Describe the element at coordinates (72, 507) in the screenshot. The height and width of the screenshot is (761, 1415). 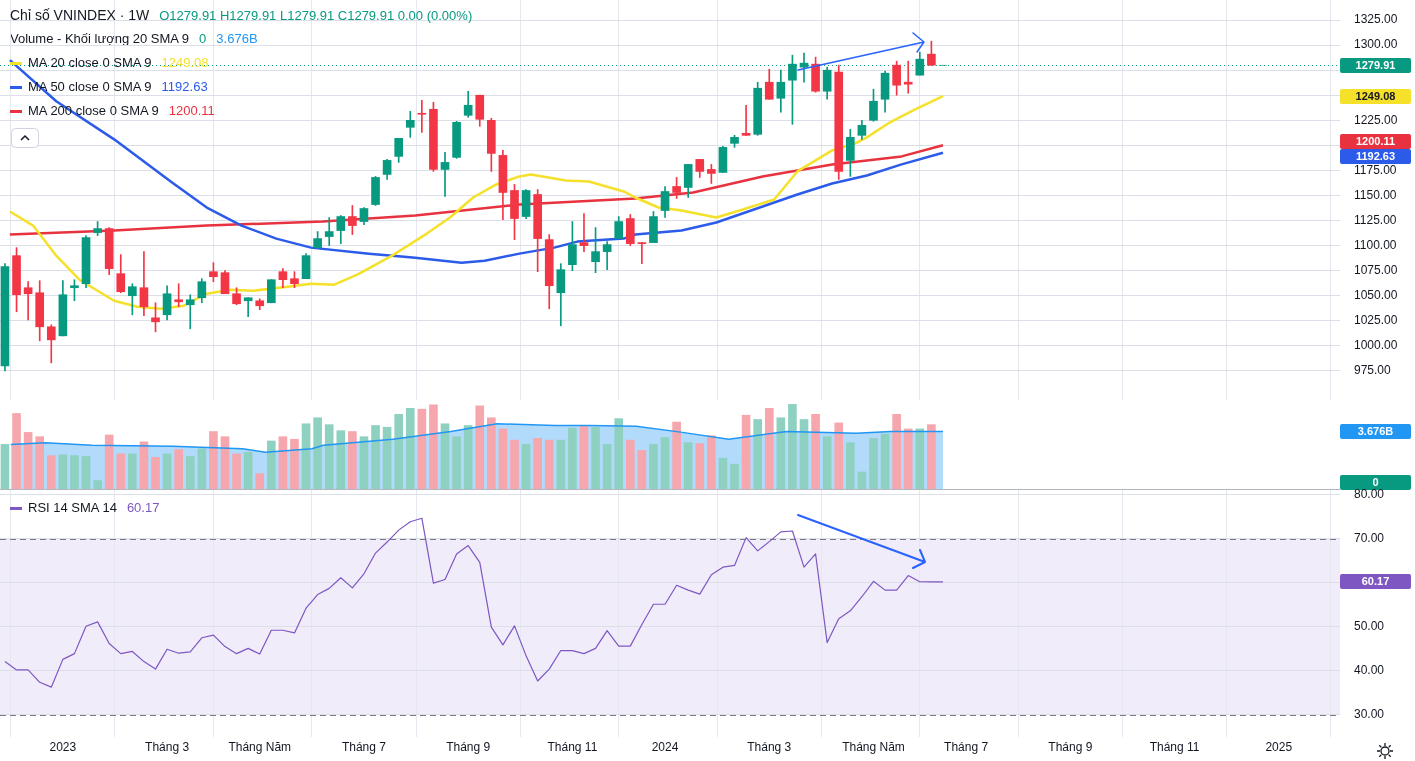
I see `legend-label: RSI 14 SMA 14` at that location.